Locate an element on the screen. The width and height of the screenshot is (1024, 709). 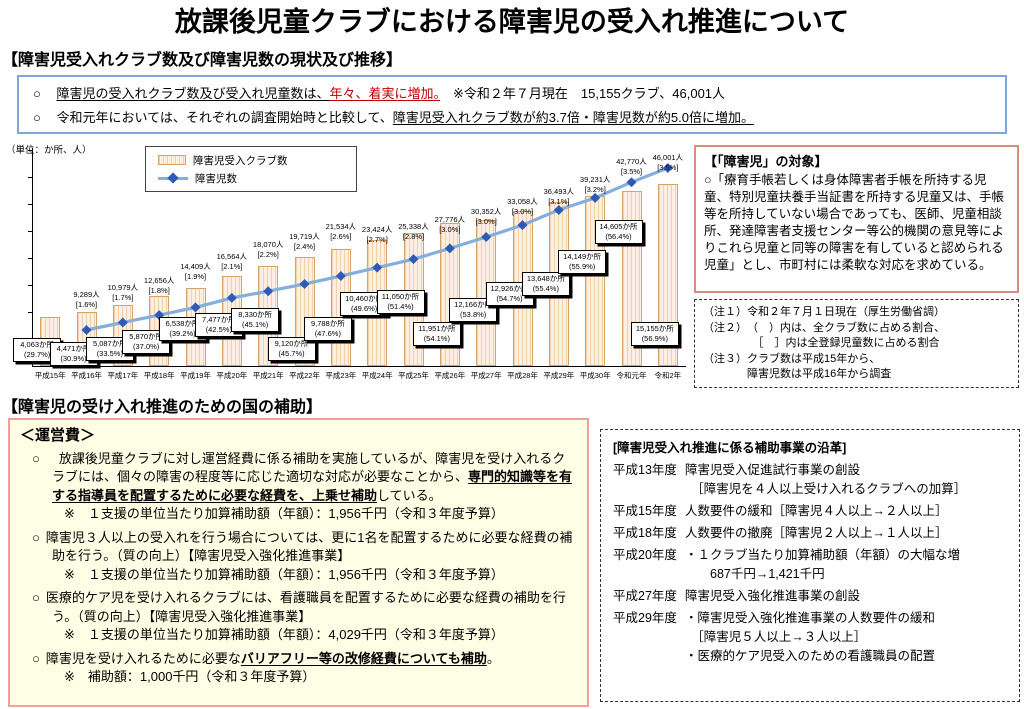
children-count-label: 25,338人 [2.8%] is located at coordinates (413, 231).